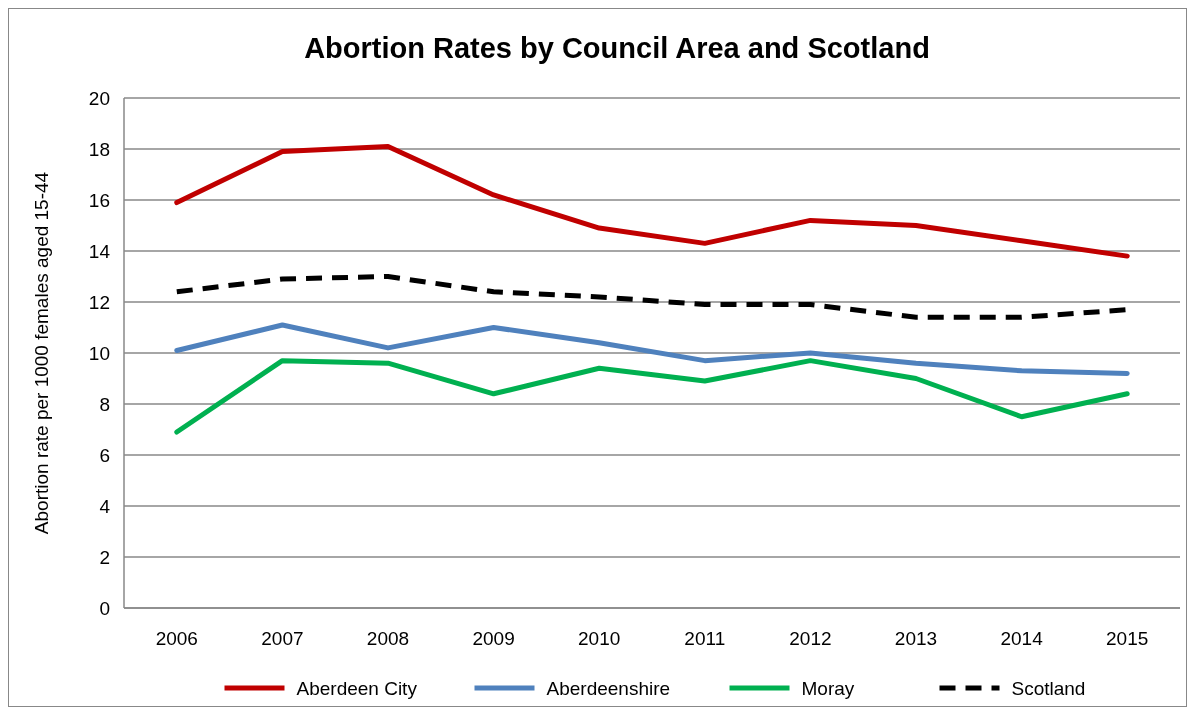 Image resolution: width=1195 pixels, height=715 pixels. I want to click on x-tick-label: 2011, so click(705, 638).